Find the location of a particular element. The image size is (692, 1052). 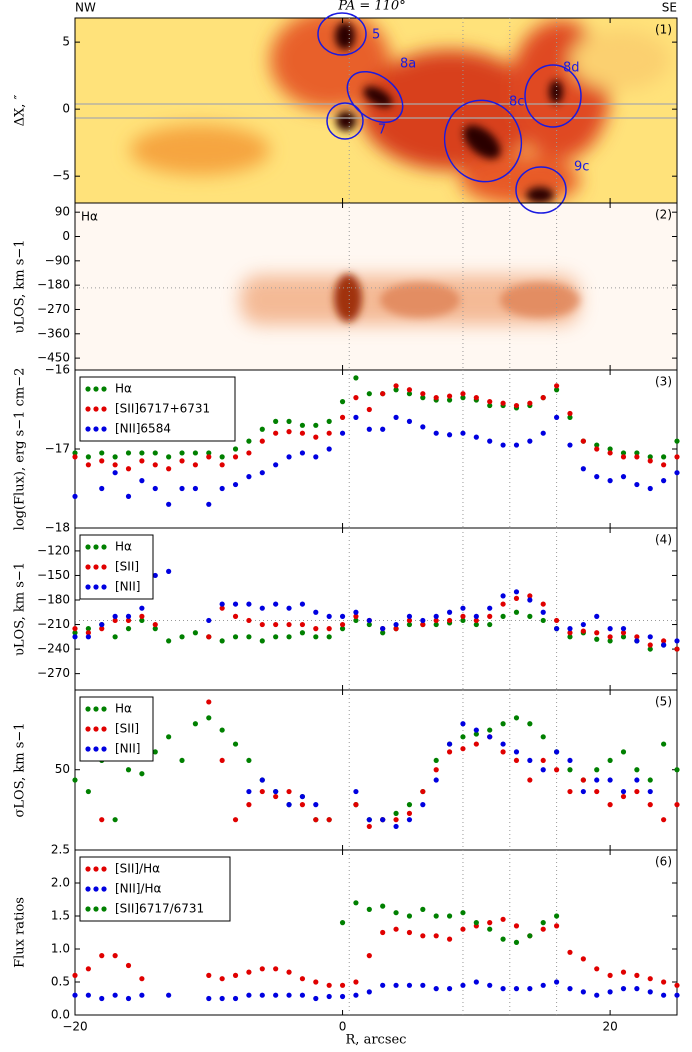

x-tick-label: 0 is located at coordinates (343, 1027).